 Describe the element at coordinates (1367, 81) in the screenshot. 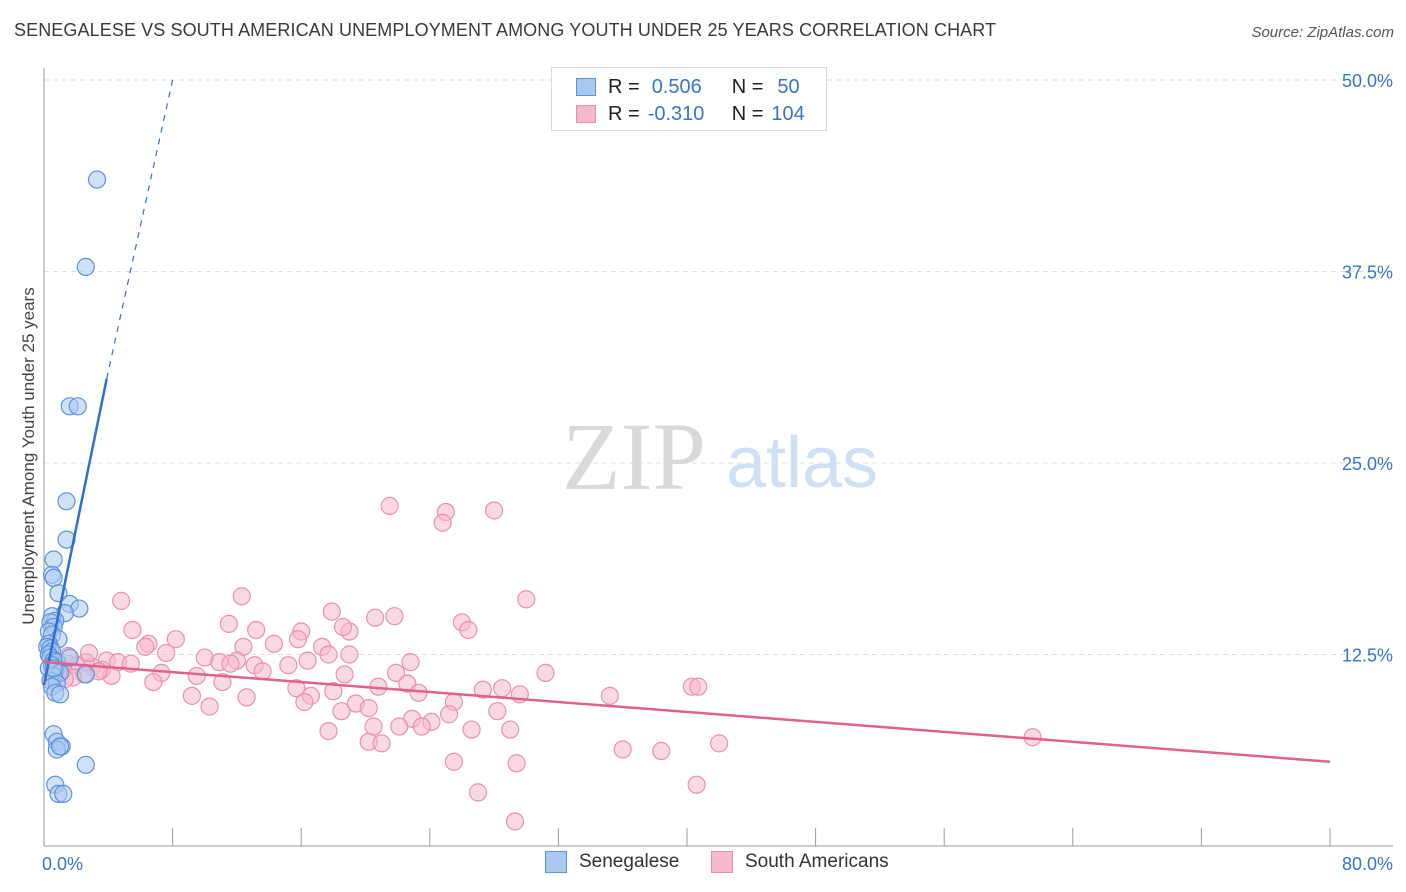

I see `y-tick-label: 50.0%` at that location.